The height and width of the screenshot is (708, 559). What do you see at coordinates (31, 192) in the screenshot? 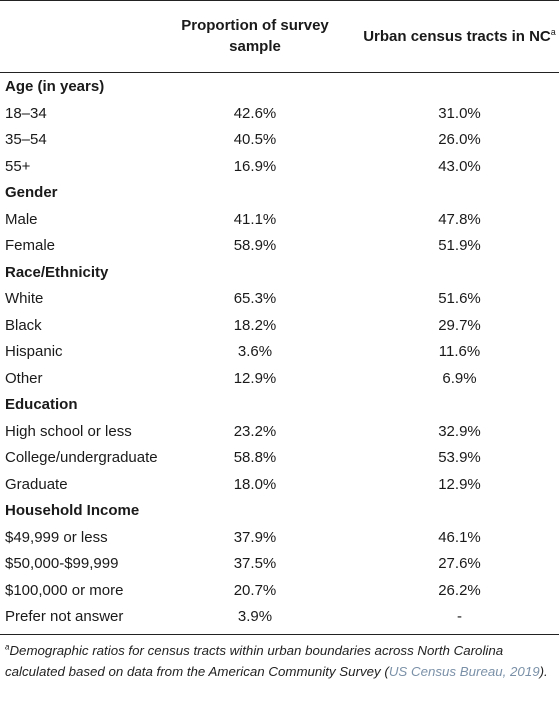
I see `section-title: Gender` at bounding box center [31, 192].